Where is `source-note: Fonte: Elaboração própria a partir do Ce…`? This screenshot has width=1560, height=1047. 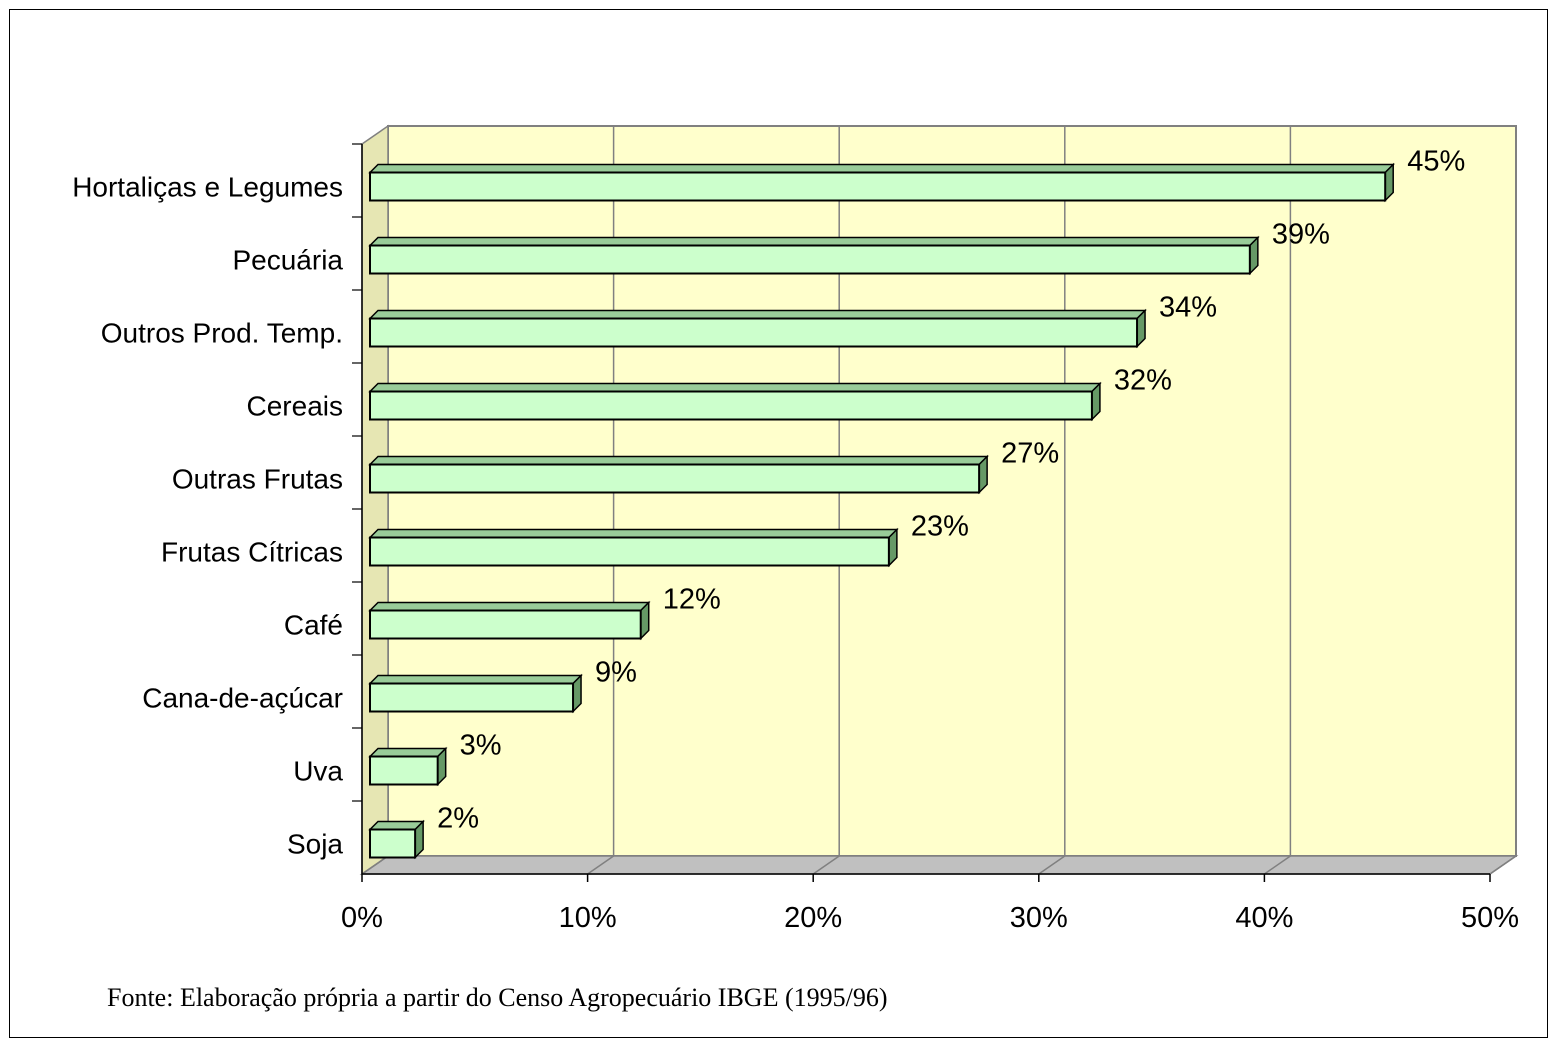 source-note: Fonte: Elaboração própria a partir do Ce… is located at coordinates (497, 997).